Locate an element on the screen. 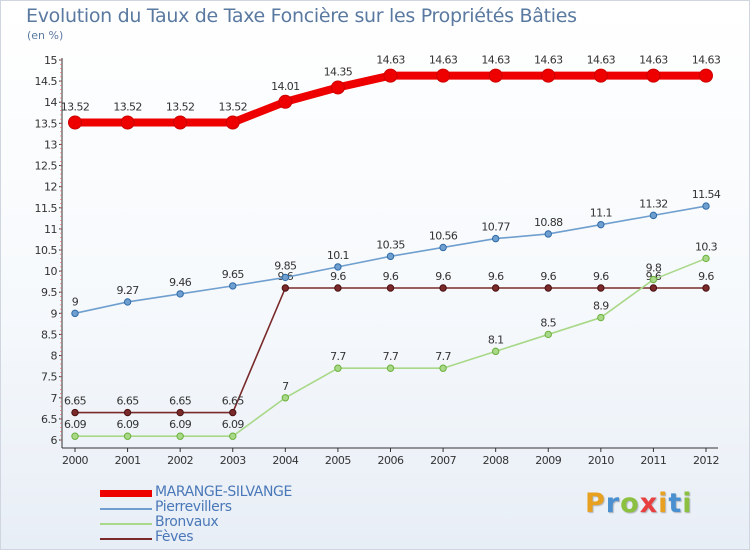 This screenshot has height=550, width=750. data-label: 8.9 is located at coordinates (601, 306).